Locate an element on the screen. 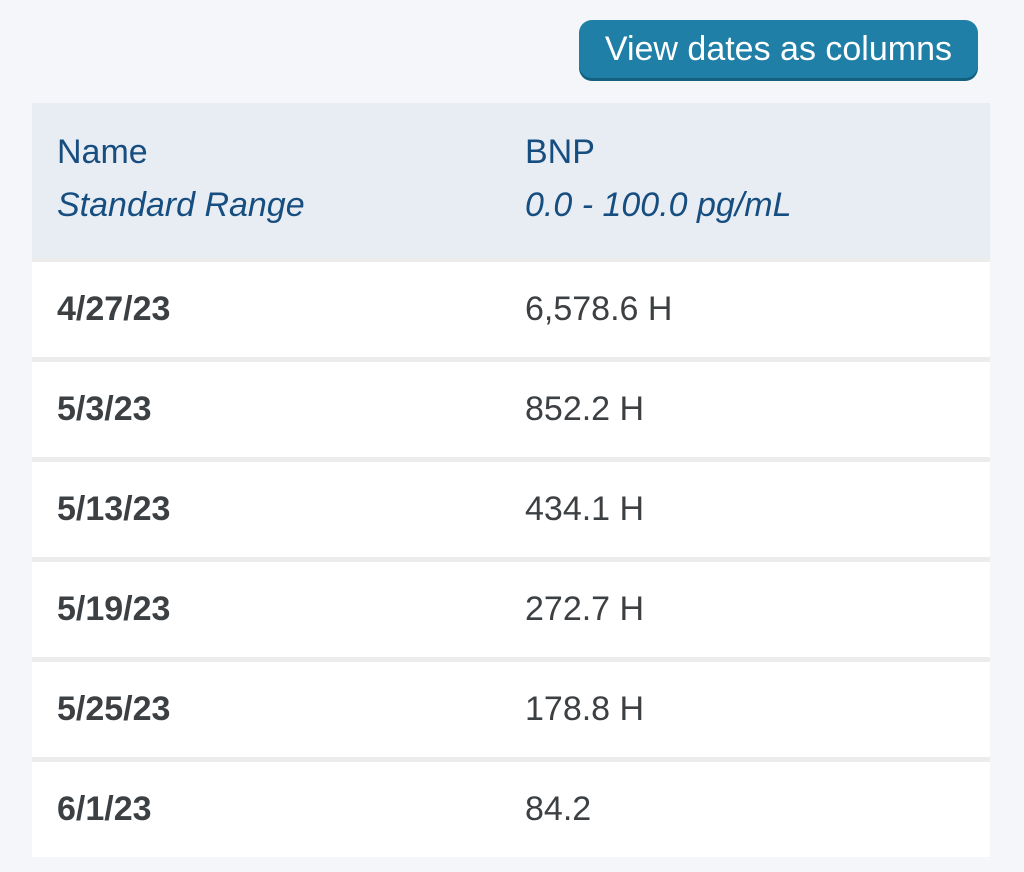  view-dates-as-columns-button: View dates as columns is located at coordinates (778, 49).